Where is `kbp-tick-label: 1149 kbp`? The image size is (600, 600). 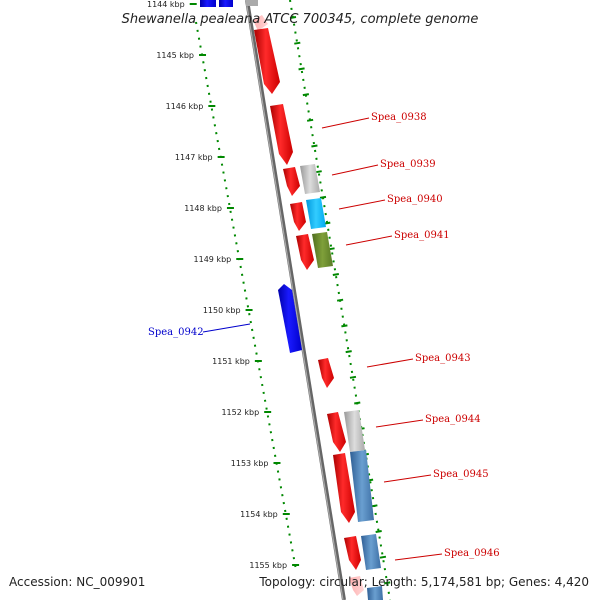
kbp-tick-label: 1149 kbp is located at coordinates (213, 259).